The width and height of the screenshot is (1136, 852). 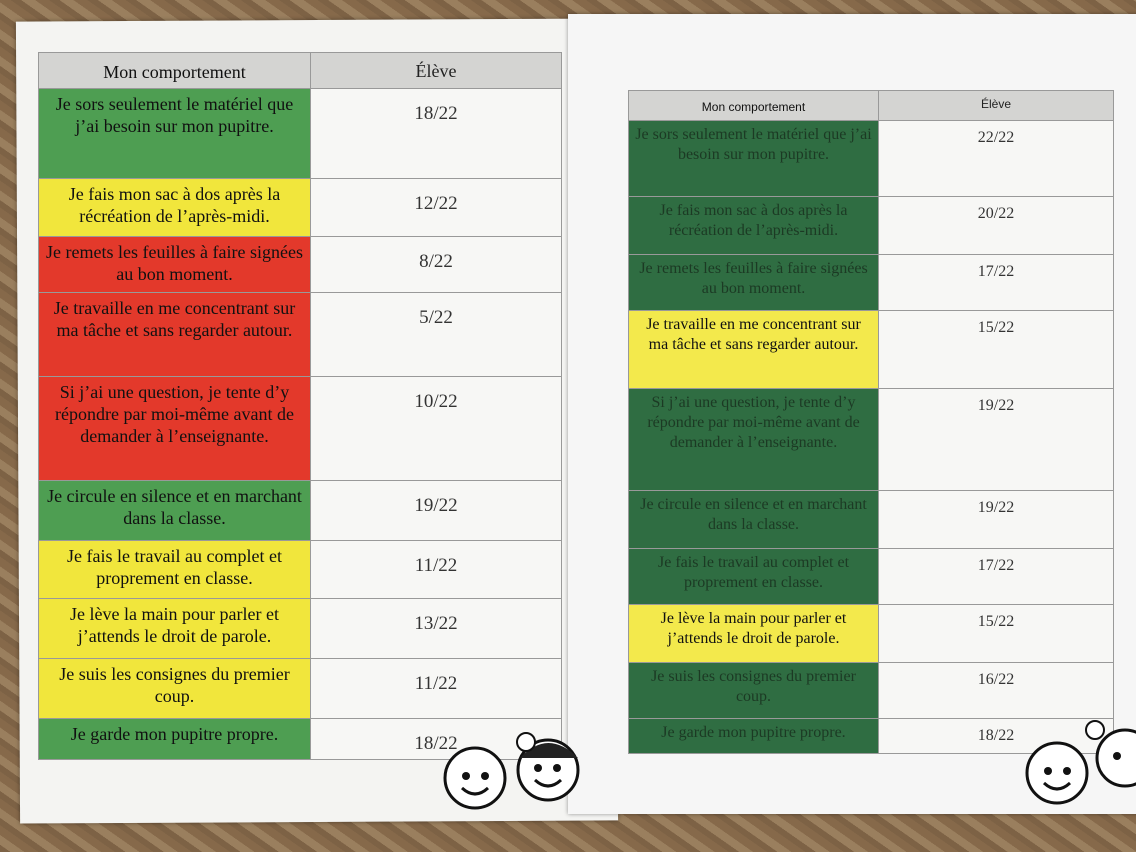 What do you see at coordinates (436, 628) in the screenshot?
I see `score-cell: 13/22` at bounding box center [436, 628].